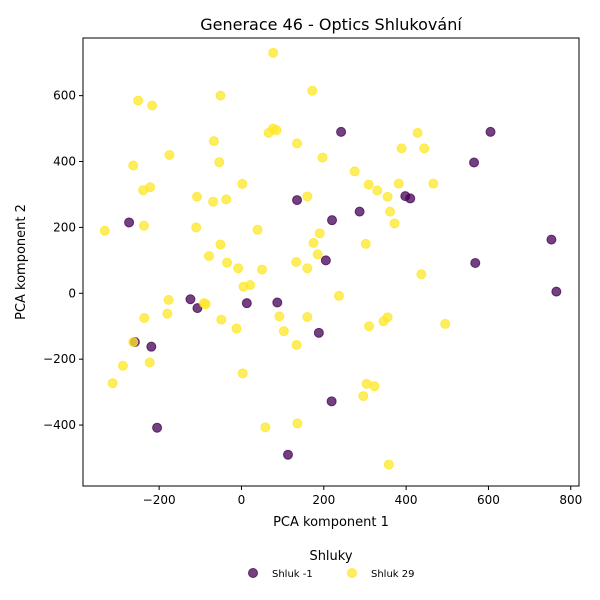 Image resolution: width=600 pixels, height=600 pixels. I want to click on y-tick-label: 600, so click(64, 96).